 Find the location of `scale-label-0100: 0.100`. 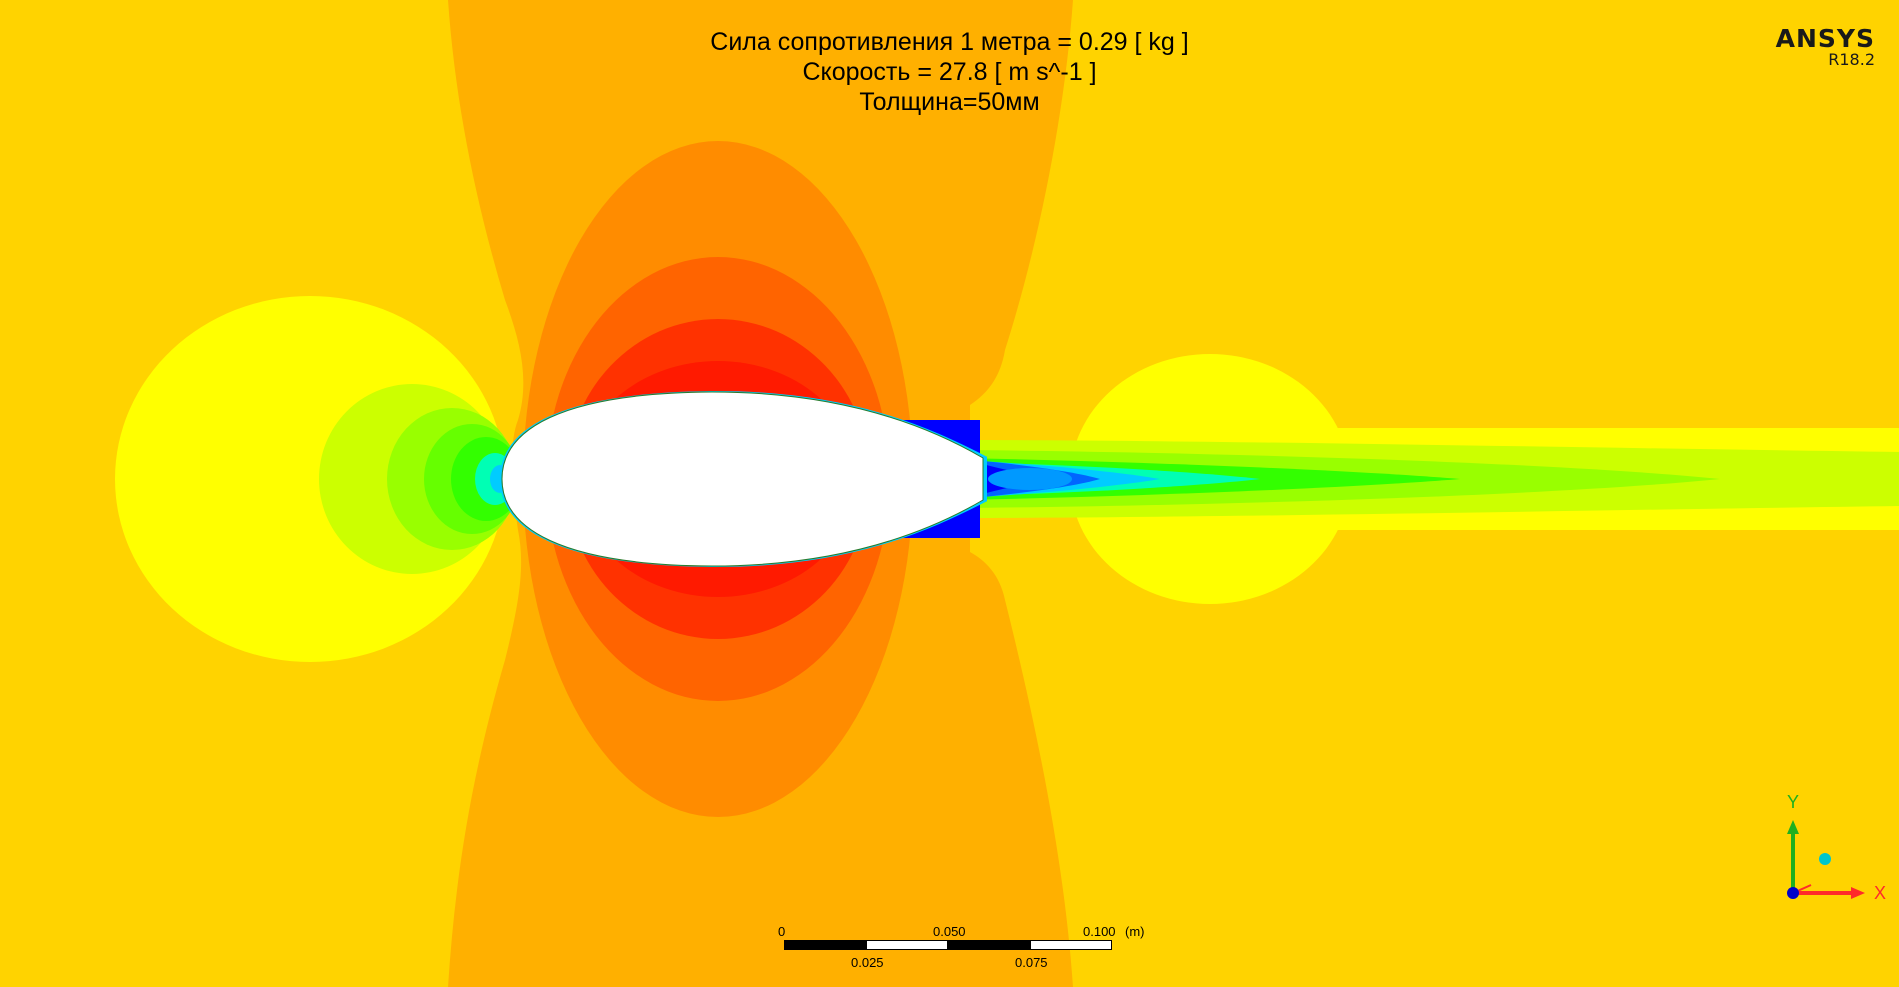

scale-label-0100: 0.100 is located at coordinates (1099, 931).